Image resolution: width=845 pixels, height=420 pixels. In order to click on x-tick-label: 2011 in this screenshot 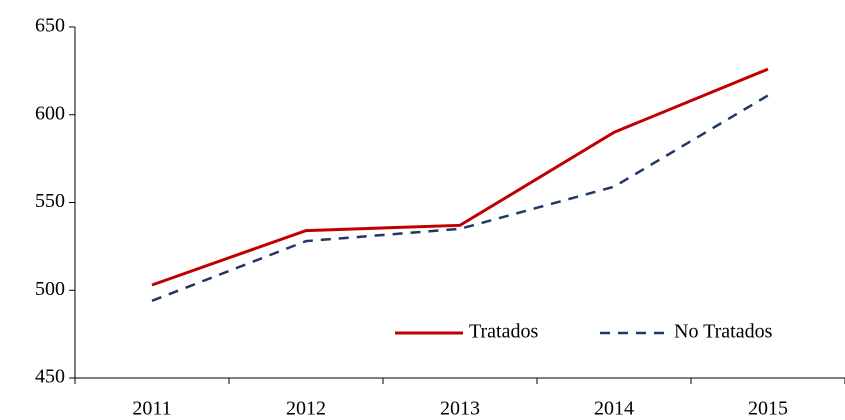, I will do `click(151, 409)`.